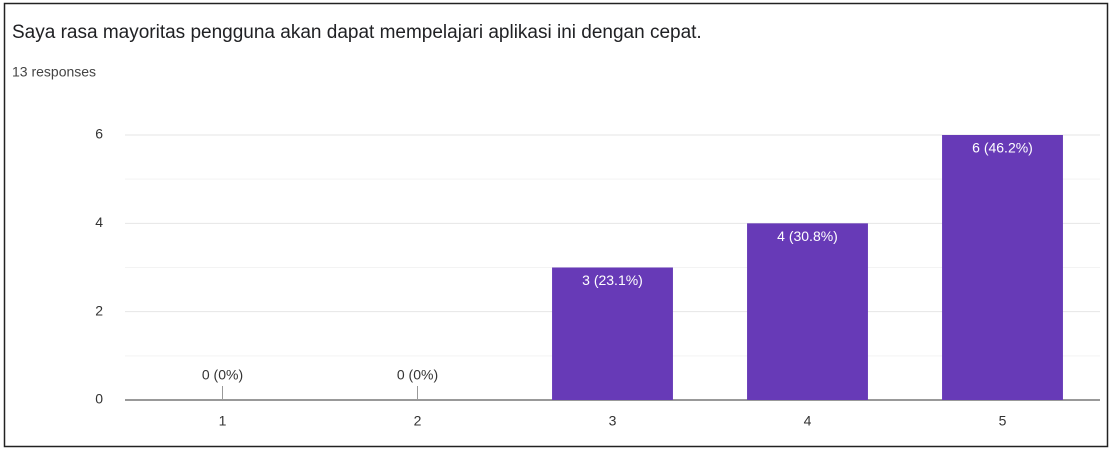  I want to click on y-tick-label: 2, so click(99, 310).